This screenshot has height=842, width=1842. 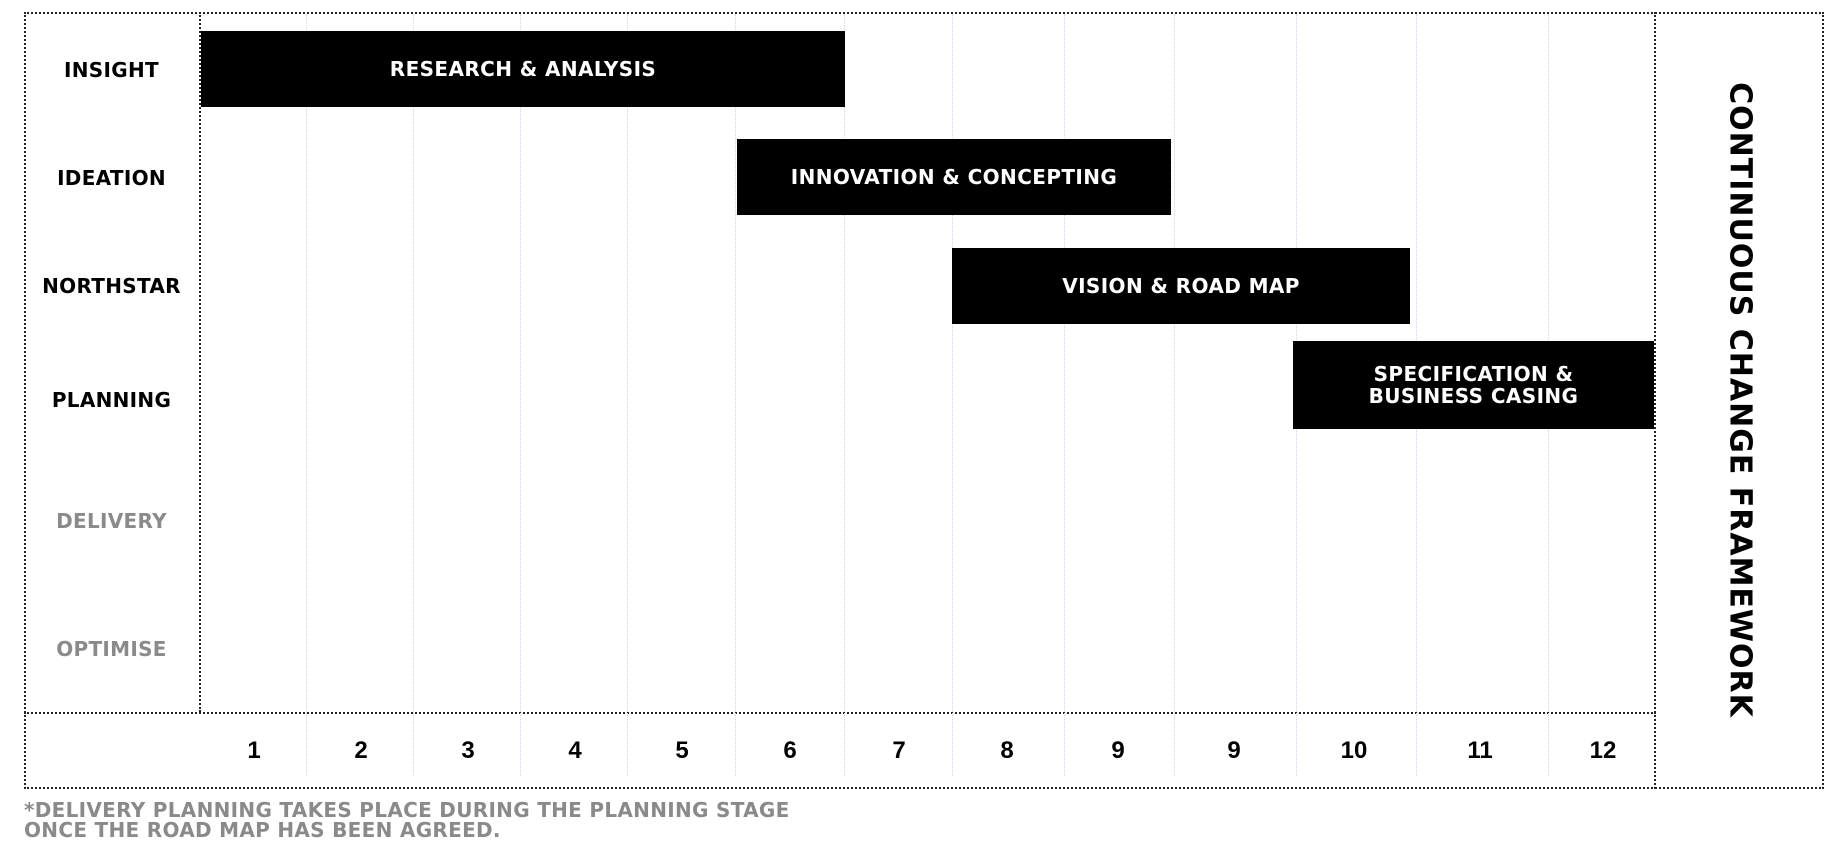 What do you see at coordinates (111, 649) in the screenshot?
I see `phase-label-optimise: OPTIMISE` at bounding box center [111, 649].